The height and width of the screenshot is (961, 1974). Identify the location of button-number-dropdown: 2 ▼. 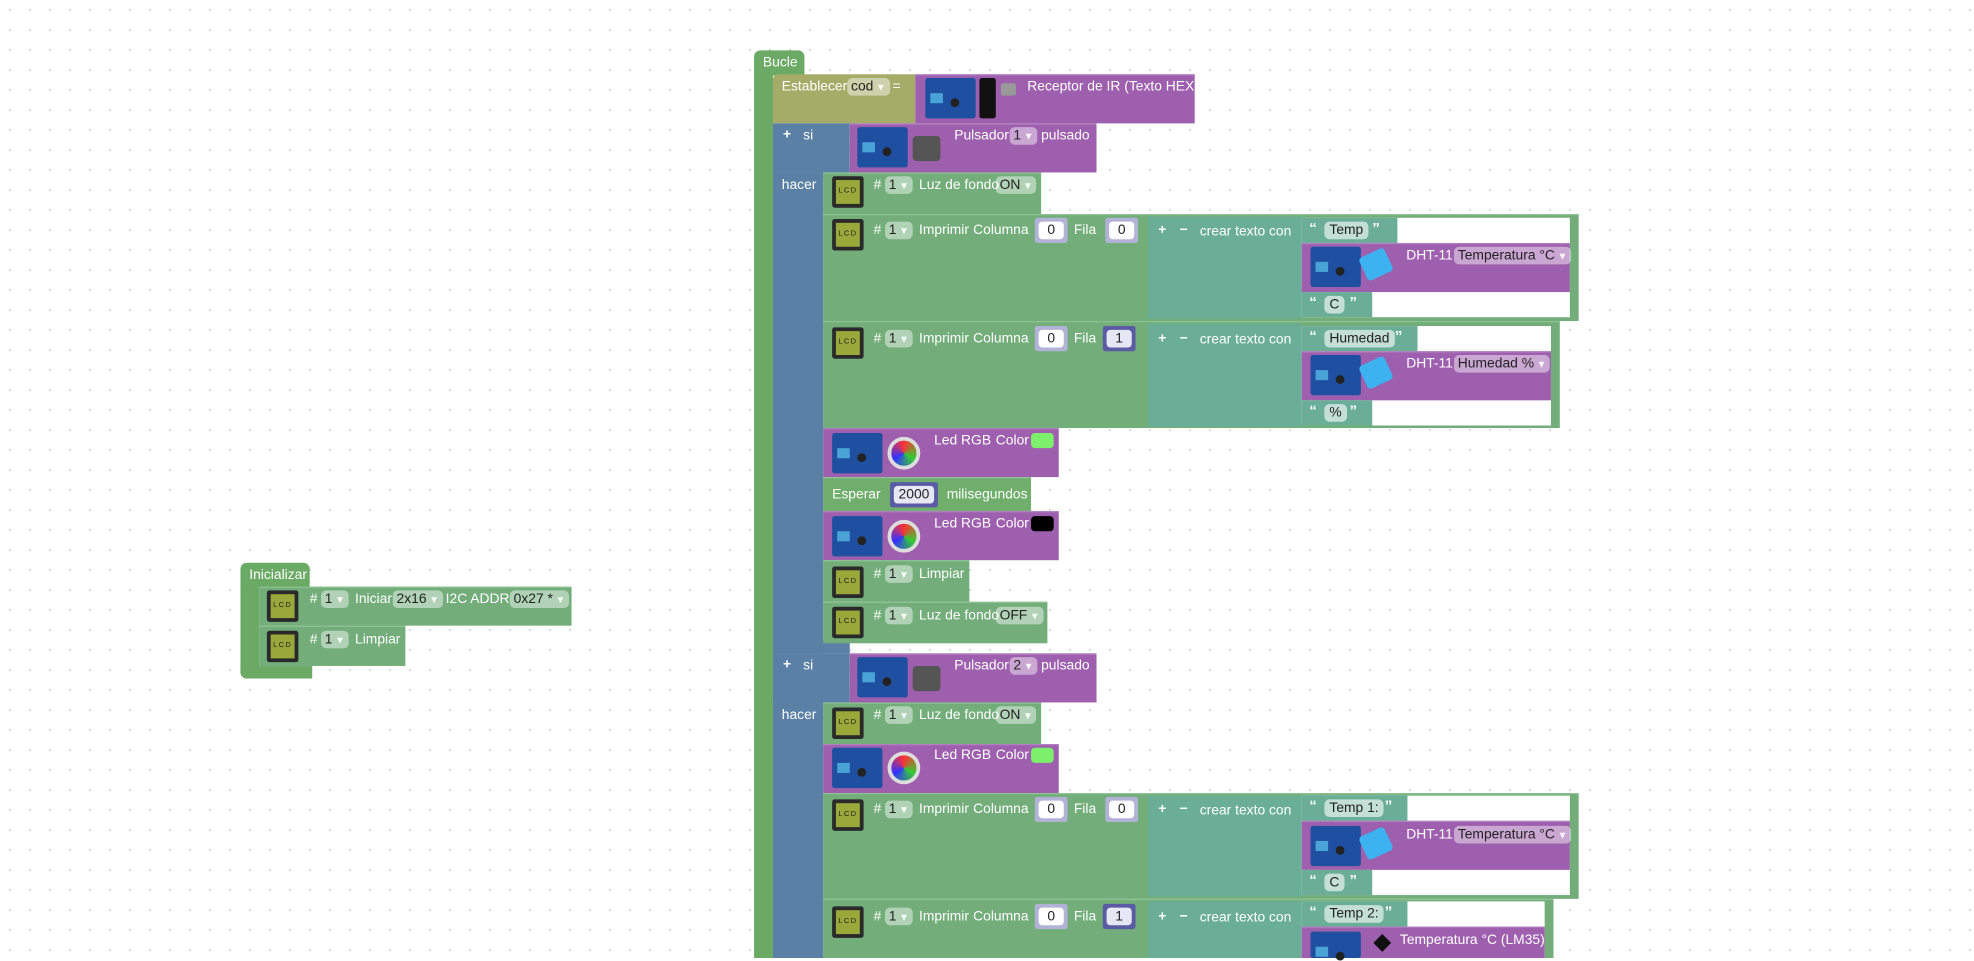
(1023, 666).